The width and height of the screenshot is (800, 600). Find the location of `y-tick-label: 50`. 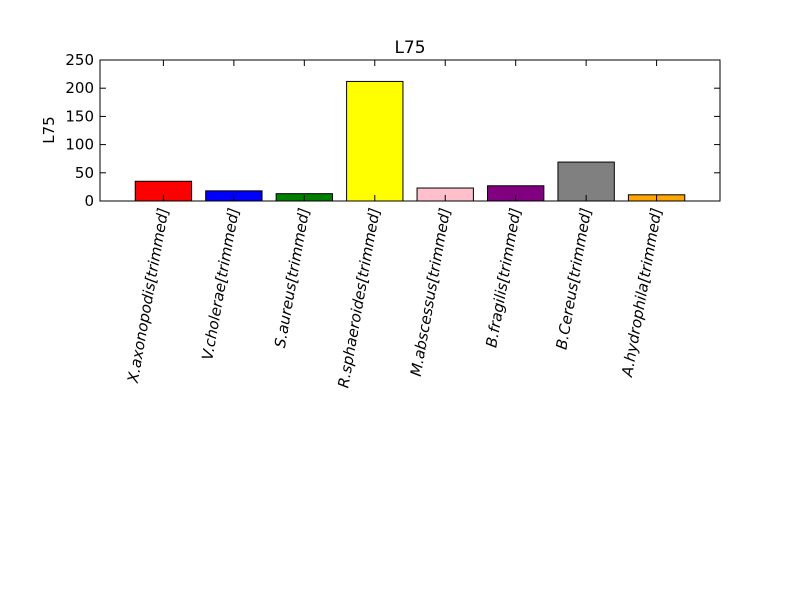

y-tick-label: 50 is located at coordinates (84, 173).